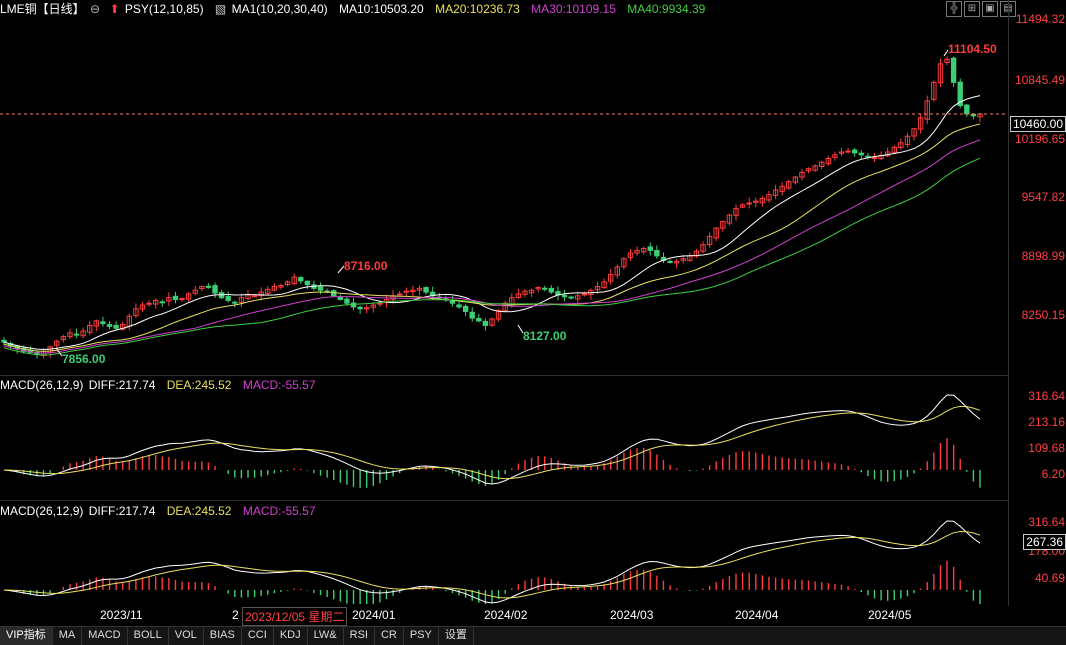 This screenshot has width=1066, height=645. Describe the element at coordinates (199, 511) in the screenshot. I see `macd2-dea: DEA:245.52` at that location.